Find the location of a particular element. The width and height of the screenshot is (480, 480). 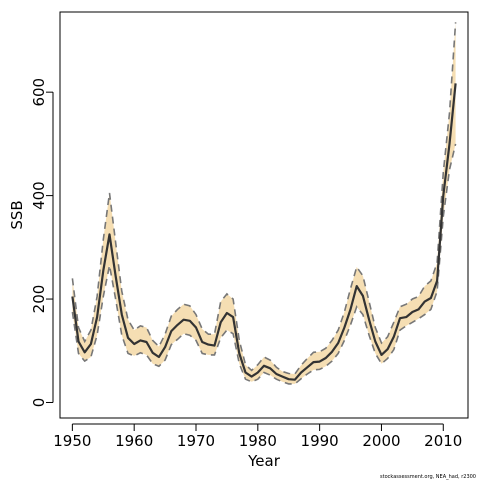

y-axis: 0 200 400 600 is located at coordinates (42, 243).